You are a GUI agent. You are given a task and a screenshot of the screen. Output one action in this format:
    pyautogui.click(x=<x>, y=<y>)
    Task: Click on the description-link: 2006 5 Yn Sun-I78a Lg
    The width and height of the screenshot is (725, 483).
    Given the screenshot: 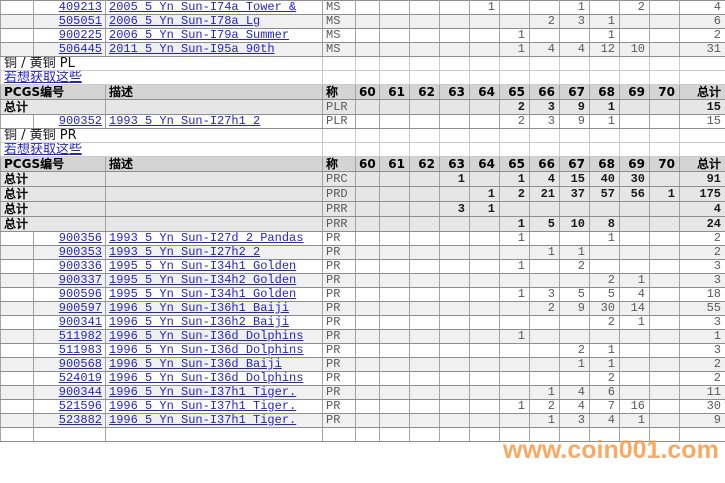 What is the action you would take?
    pyautogui.click(x=214, y=21)
    